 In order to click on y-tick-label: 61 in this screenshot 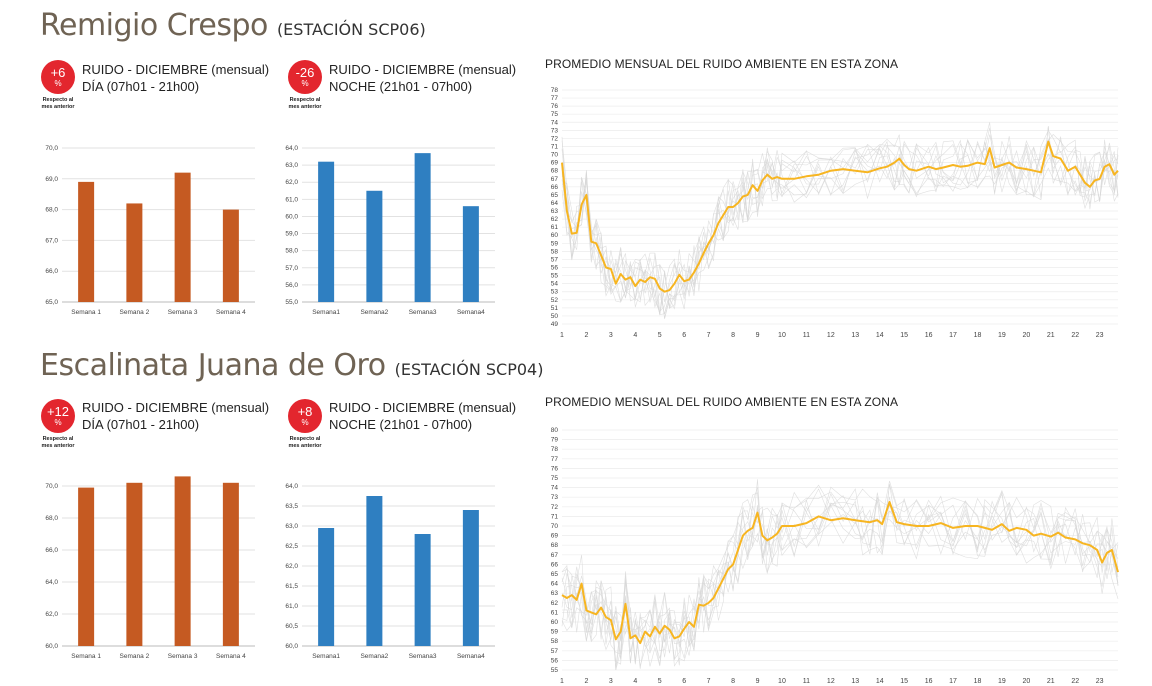, I will do `click(555, 612)`.